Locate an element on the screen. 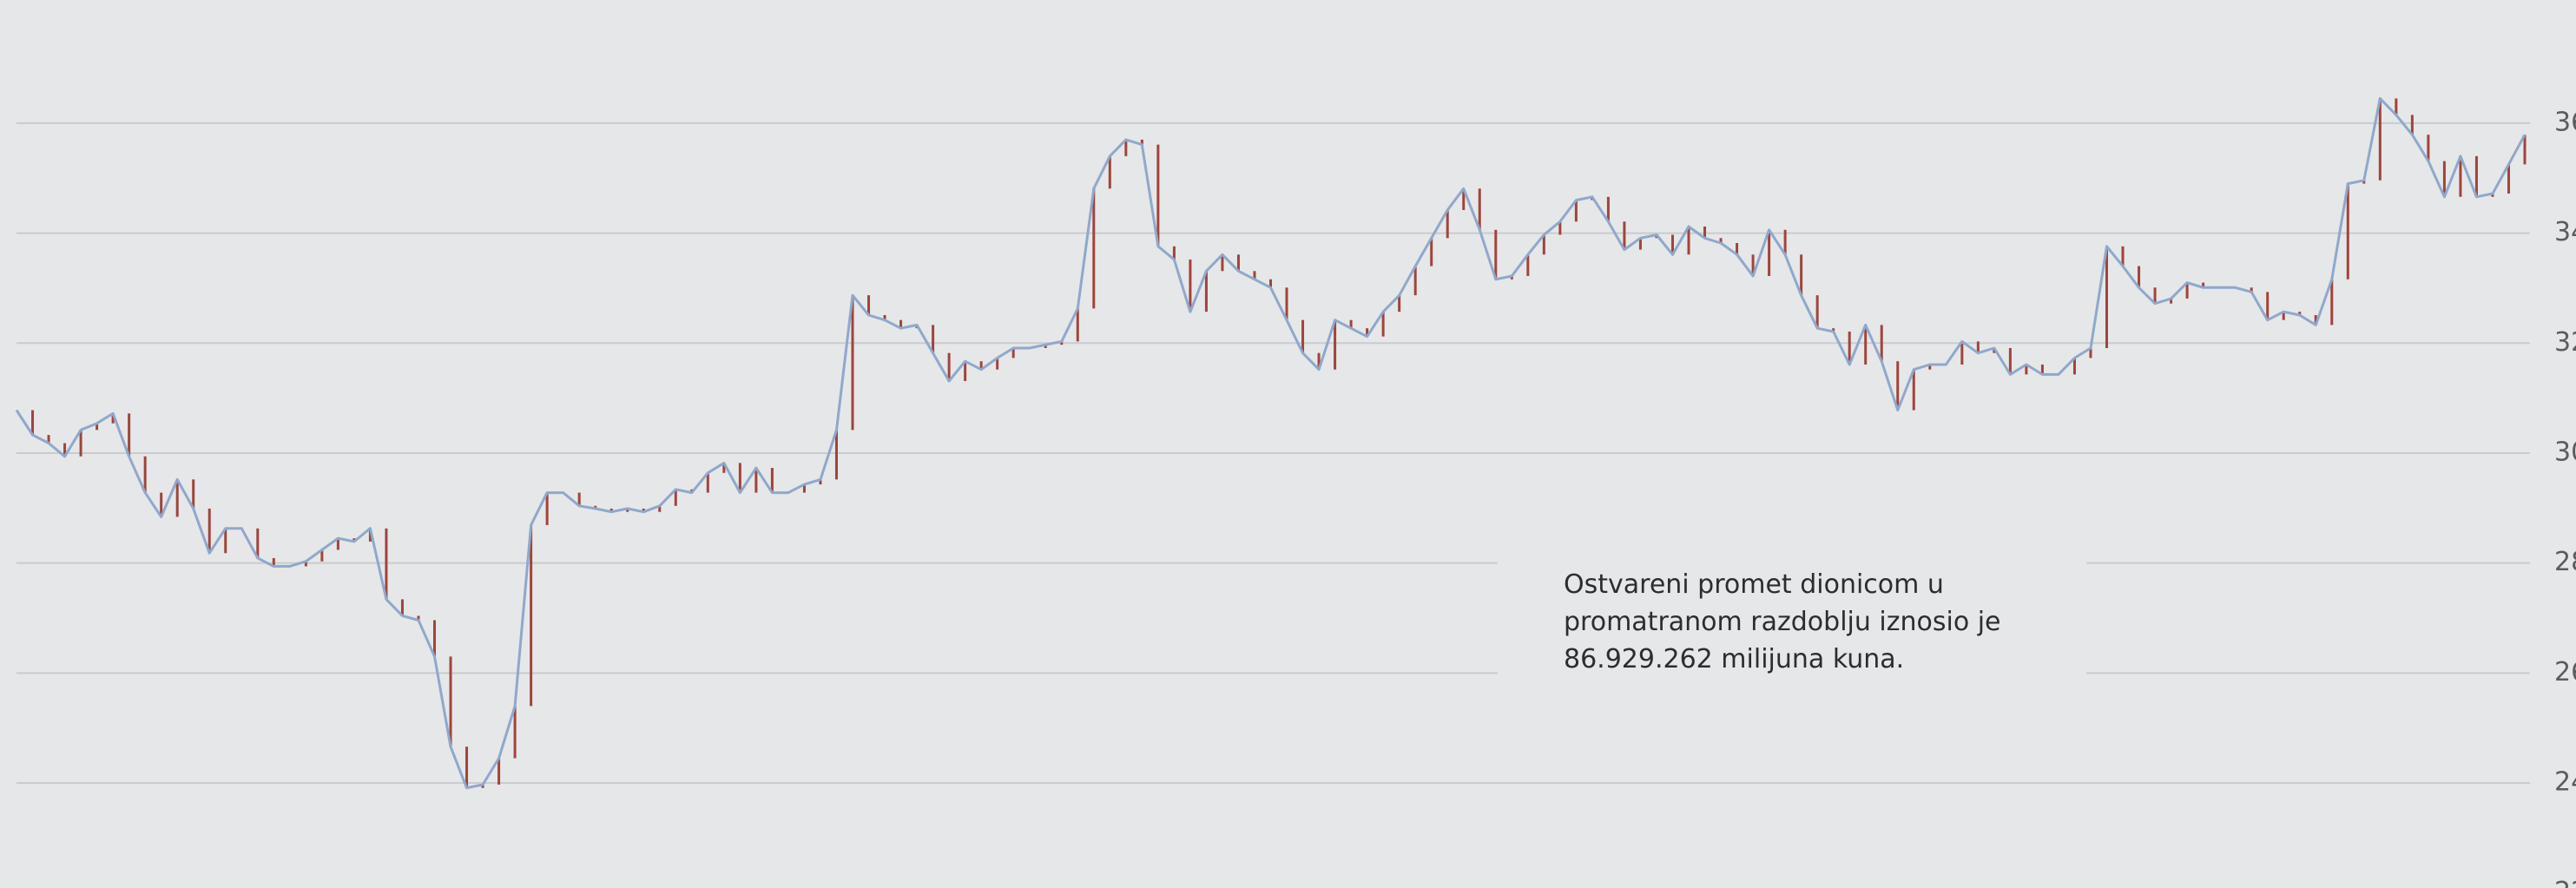  y-tick-label: 30 is located at coordinates (2565, 452).